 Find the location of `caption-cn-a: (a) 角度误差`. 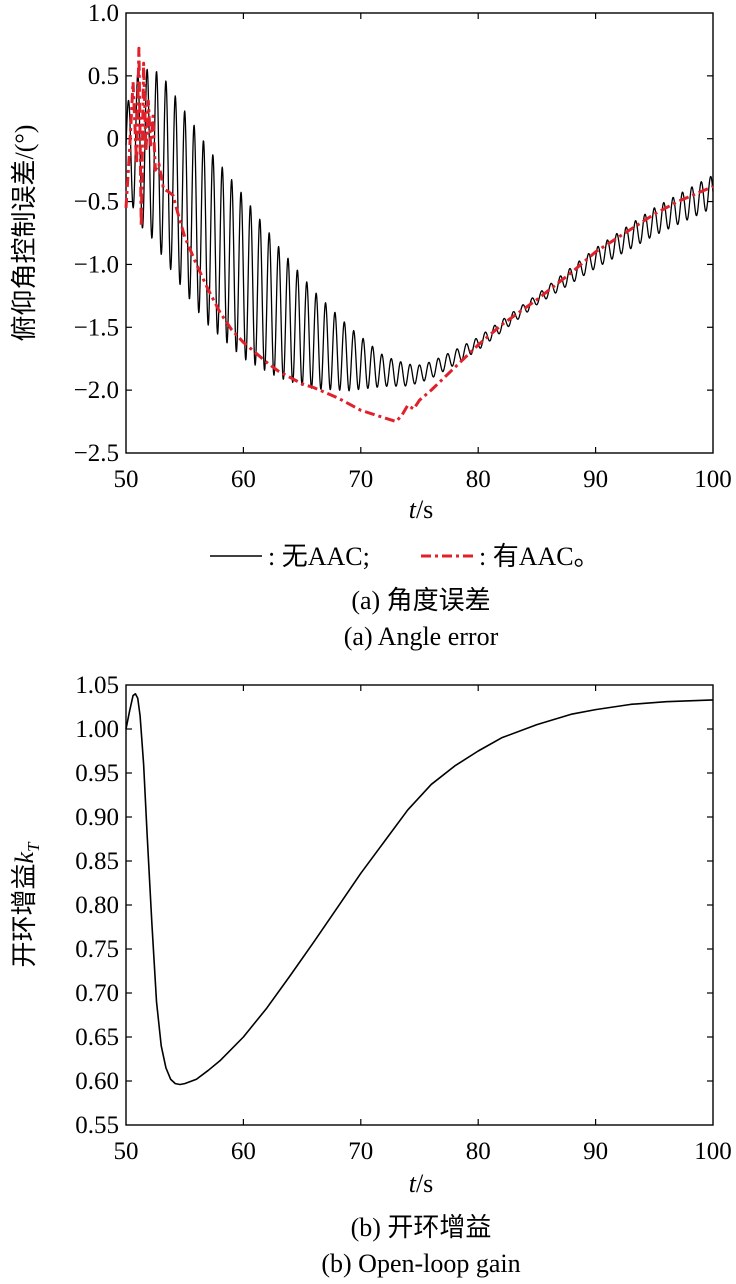

caption-cn-a: (a) 角度误差 is located at coordinates (420, 600).